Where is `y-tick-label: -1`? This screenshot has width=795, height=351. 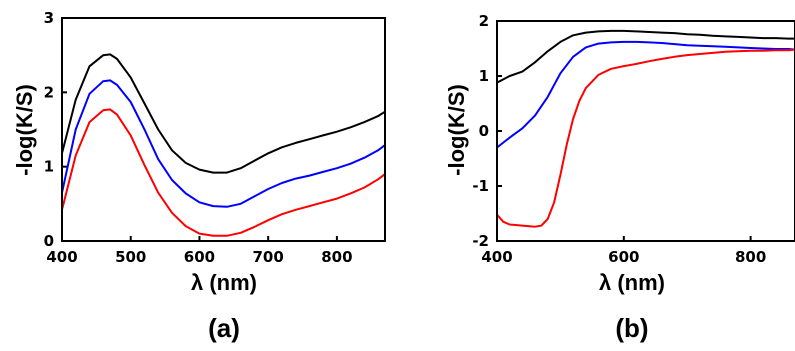 y-tick-label: -1 is located at coordinates (480, 186).